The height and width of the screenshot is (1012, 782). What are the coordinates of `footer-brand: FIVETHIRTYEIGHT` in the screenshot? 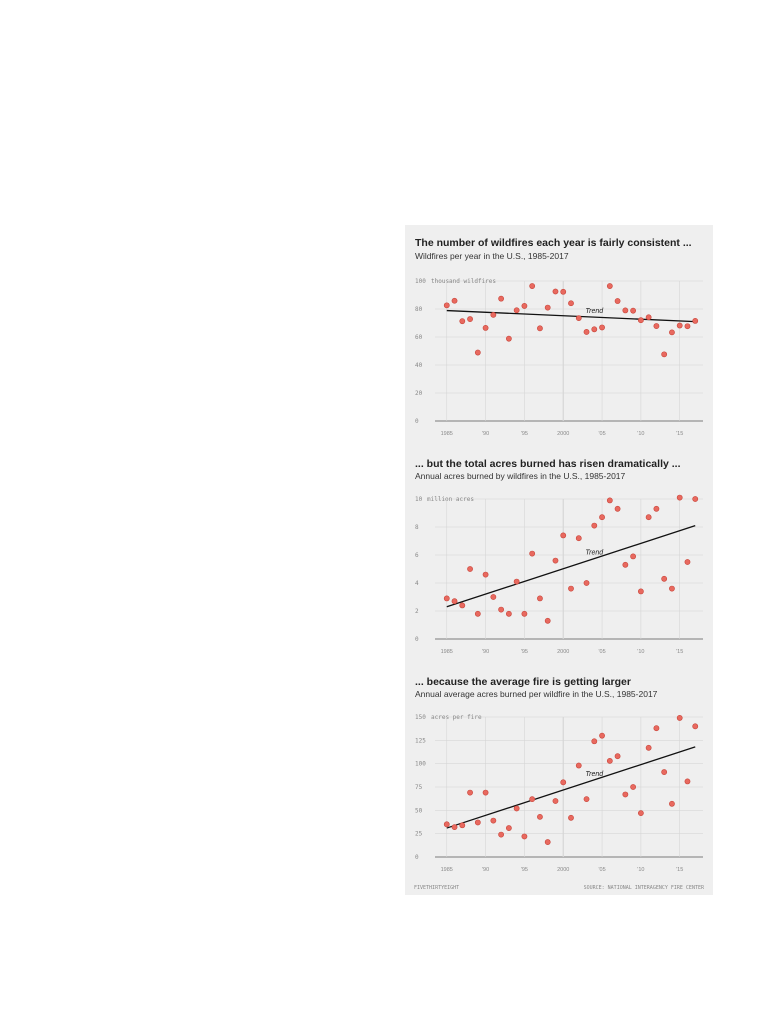 It's located at (437, 888).